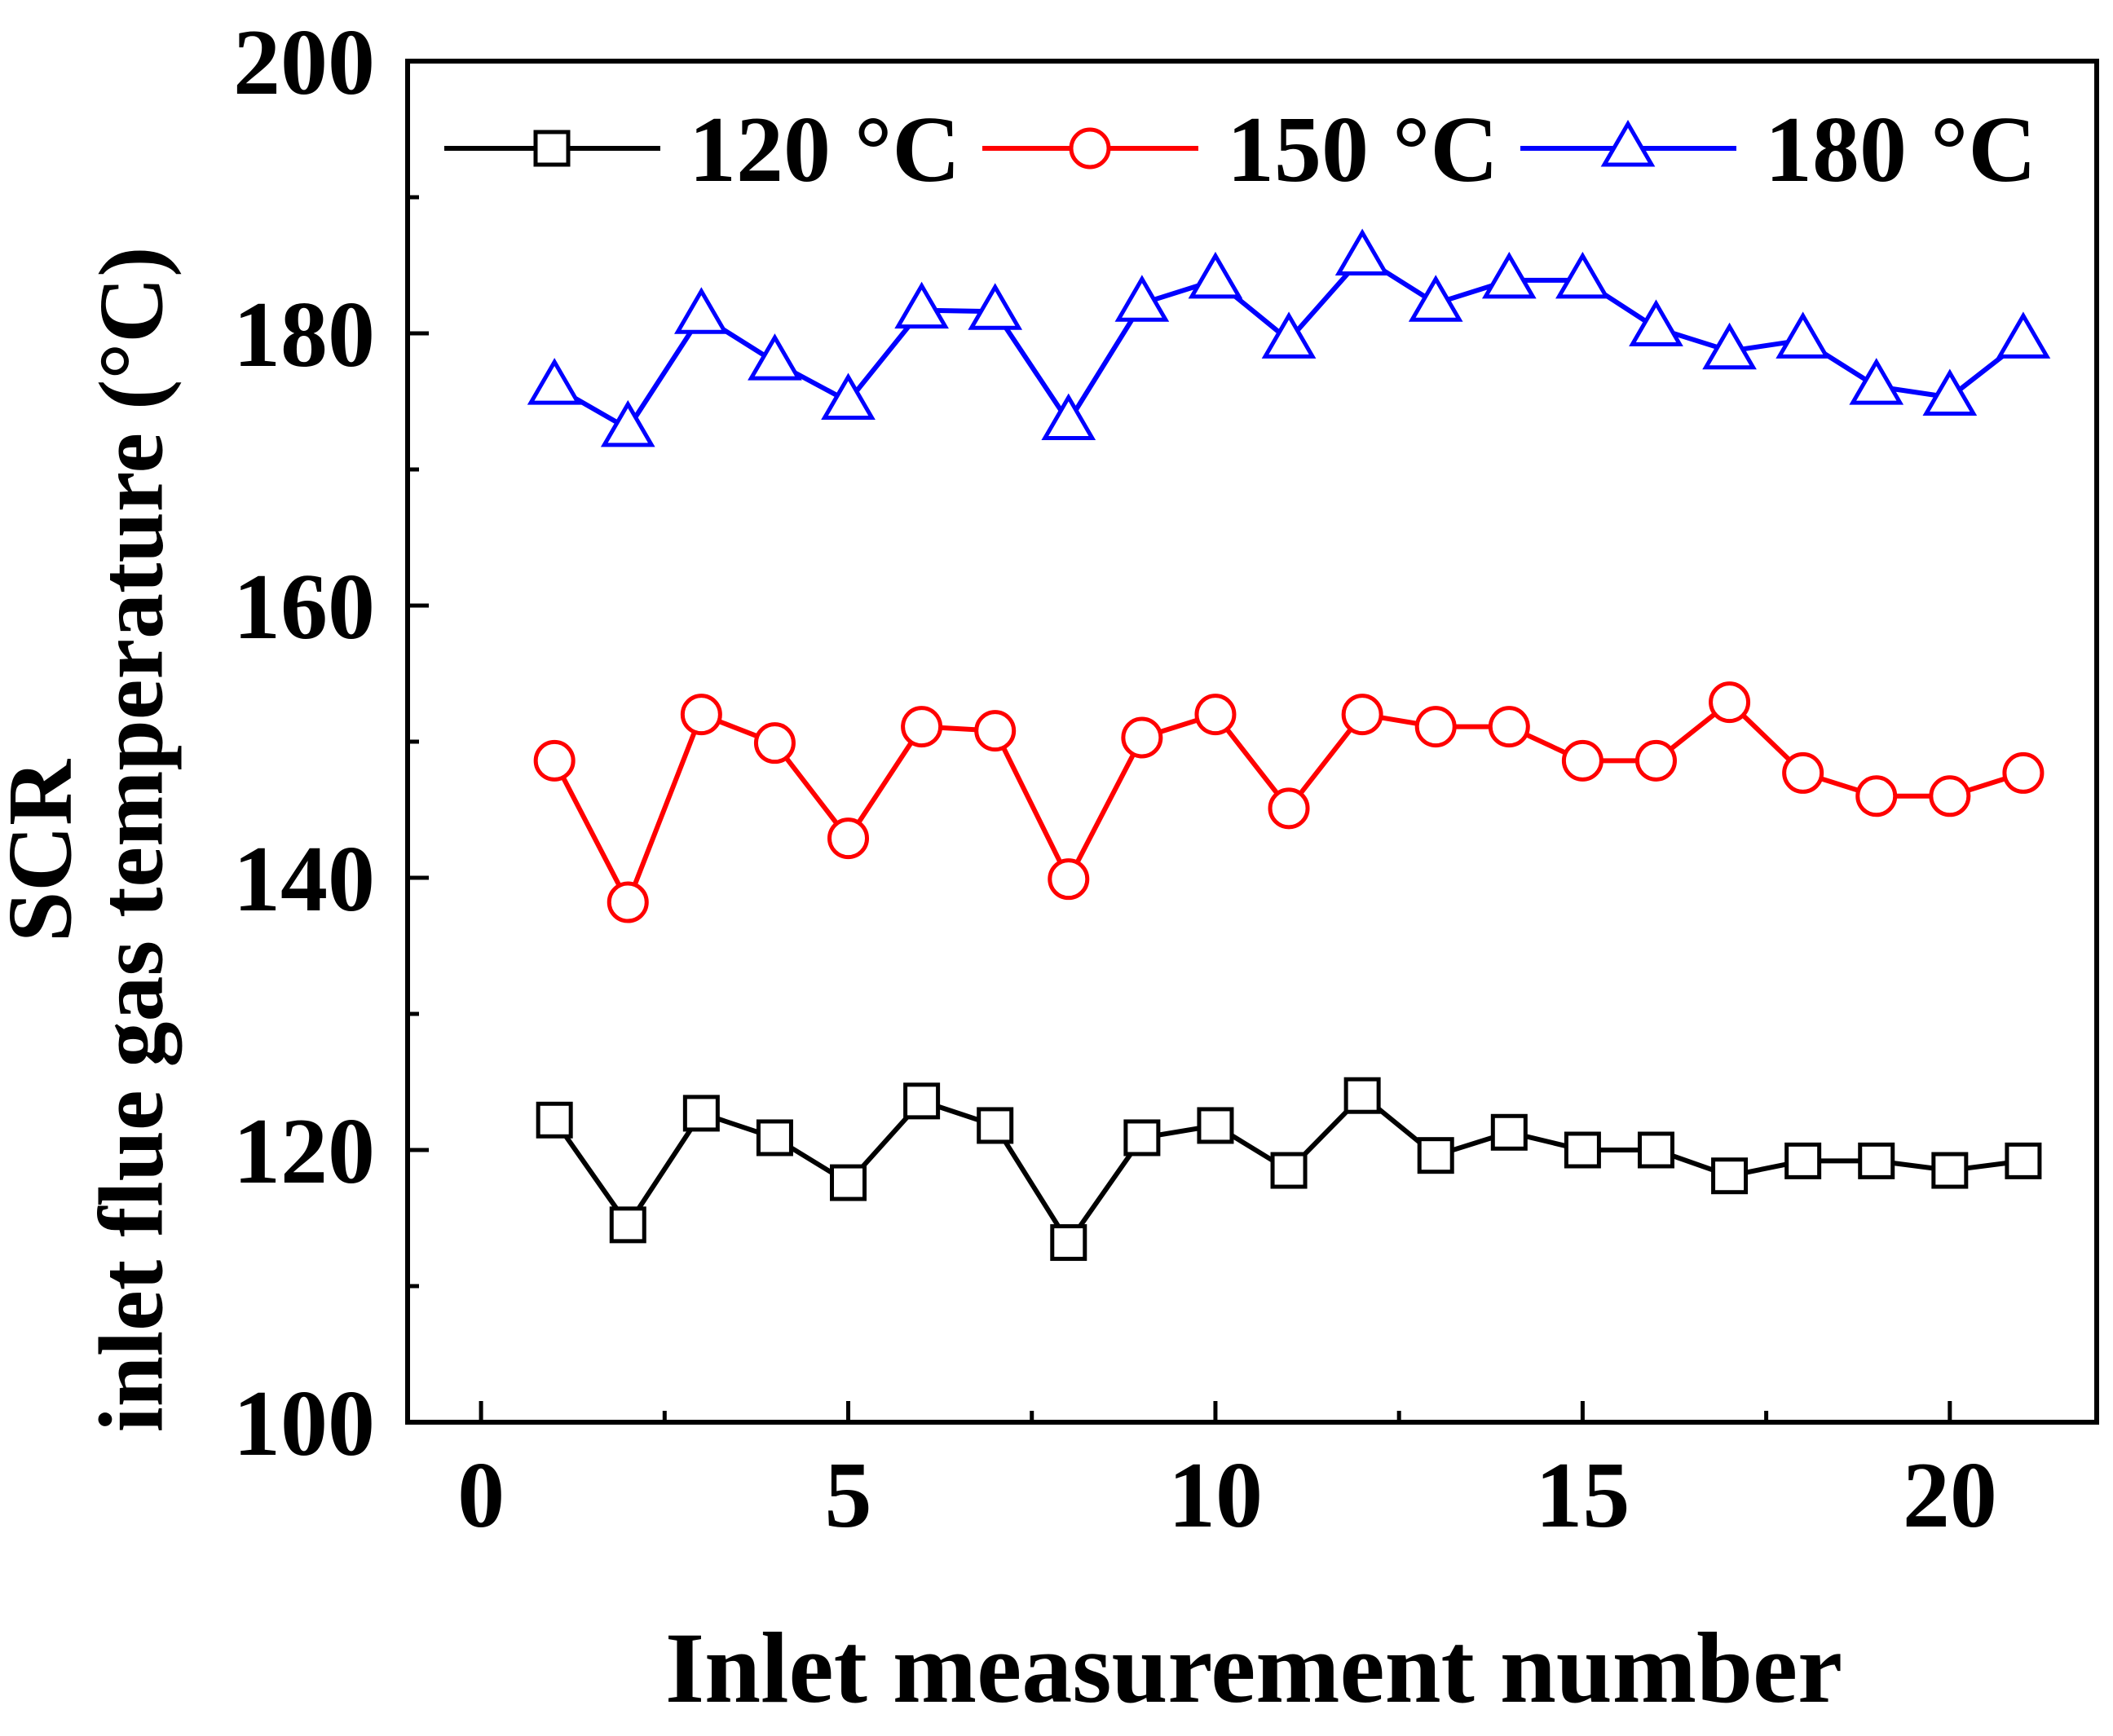  Describe the element at coordinates (481, 1495) in the screenshot. I see `x-tick-label: 0` at that location.